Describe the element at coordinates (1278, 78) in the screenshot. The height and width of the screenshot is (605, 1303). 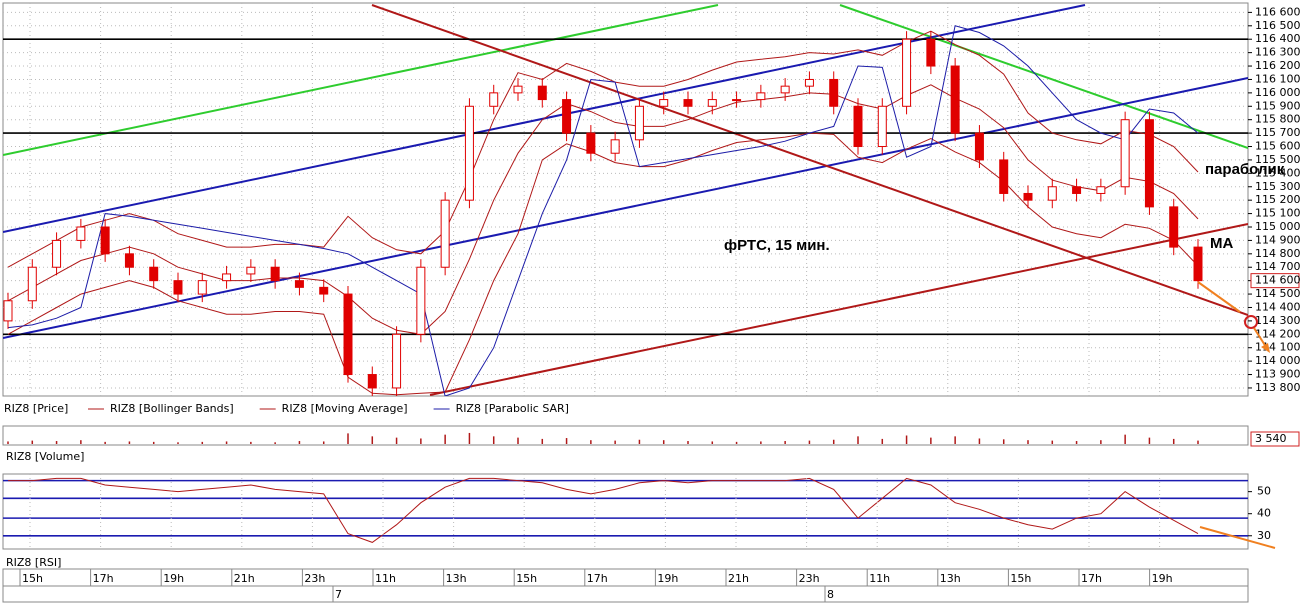
I see `y-tick-label: 116 100` at that location.